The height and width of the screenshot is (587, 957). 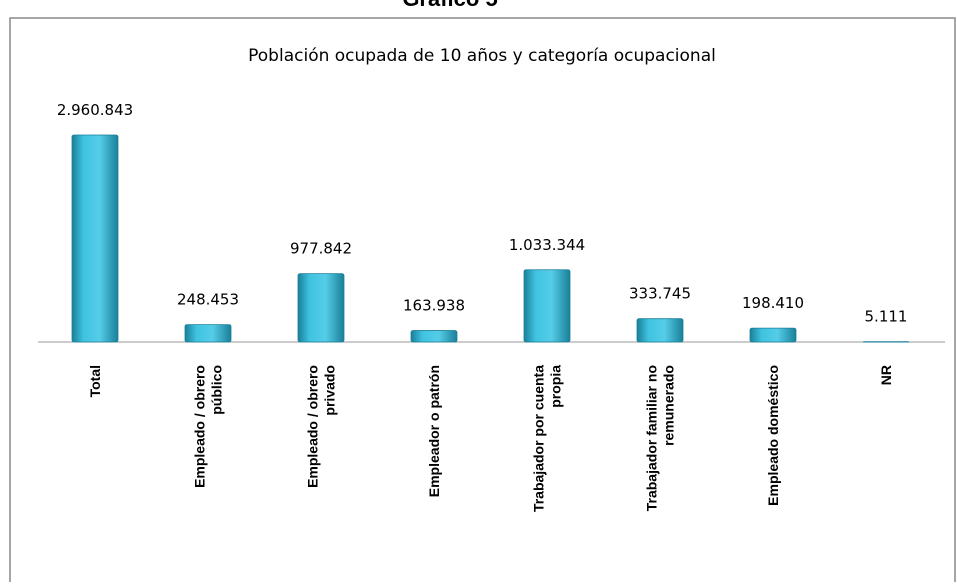 What do you see at coordinates (886, 375) in the screenshot?
I see `x-tick-label: NR` at bounding box center [886, 375].